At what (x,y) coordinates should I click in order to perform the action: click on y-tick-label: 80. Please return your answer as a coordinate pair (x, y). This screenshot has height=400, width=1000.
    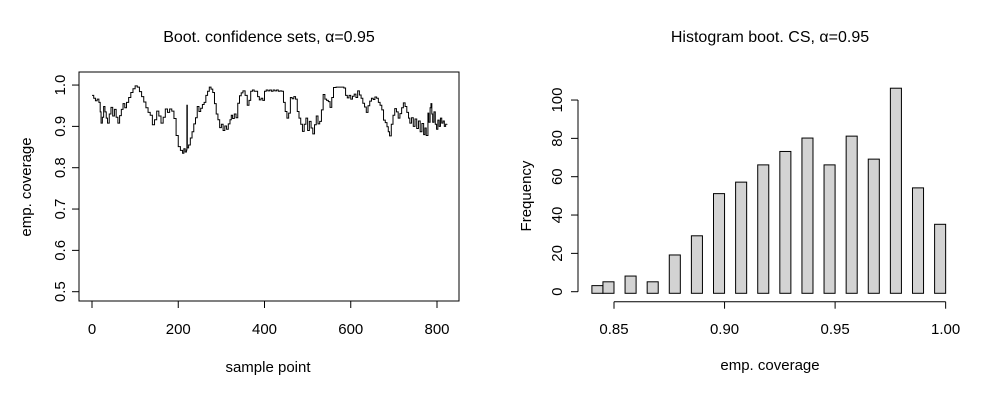
    Looking at the image, I should click on (557, 138).